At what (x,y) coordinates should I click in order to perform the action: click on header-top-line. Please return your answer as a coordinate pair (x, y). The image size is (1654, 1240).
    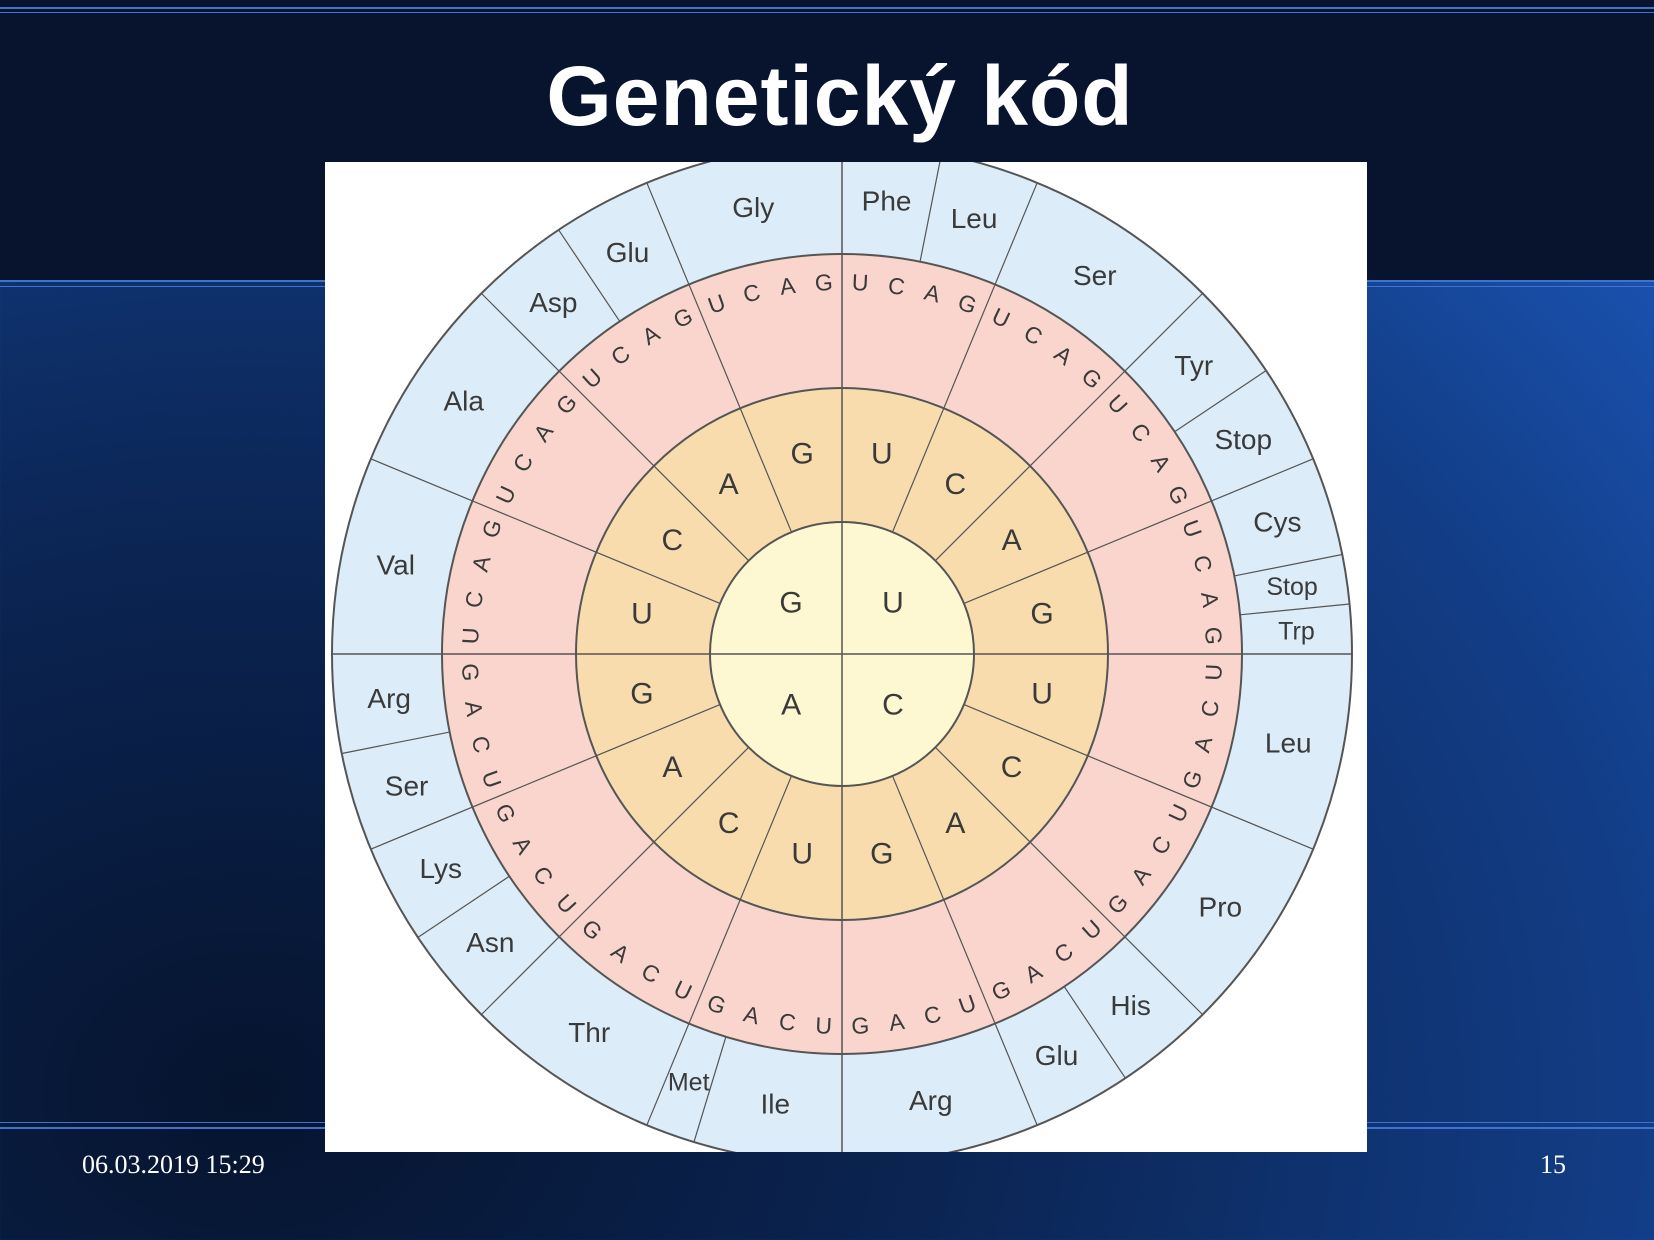
    Looking at the image, I should click on (827, 8).